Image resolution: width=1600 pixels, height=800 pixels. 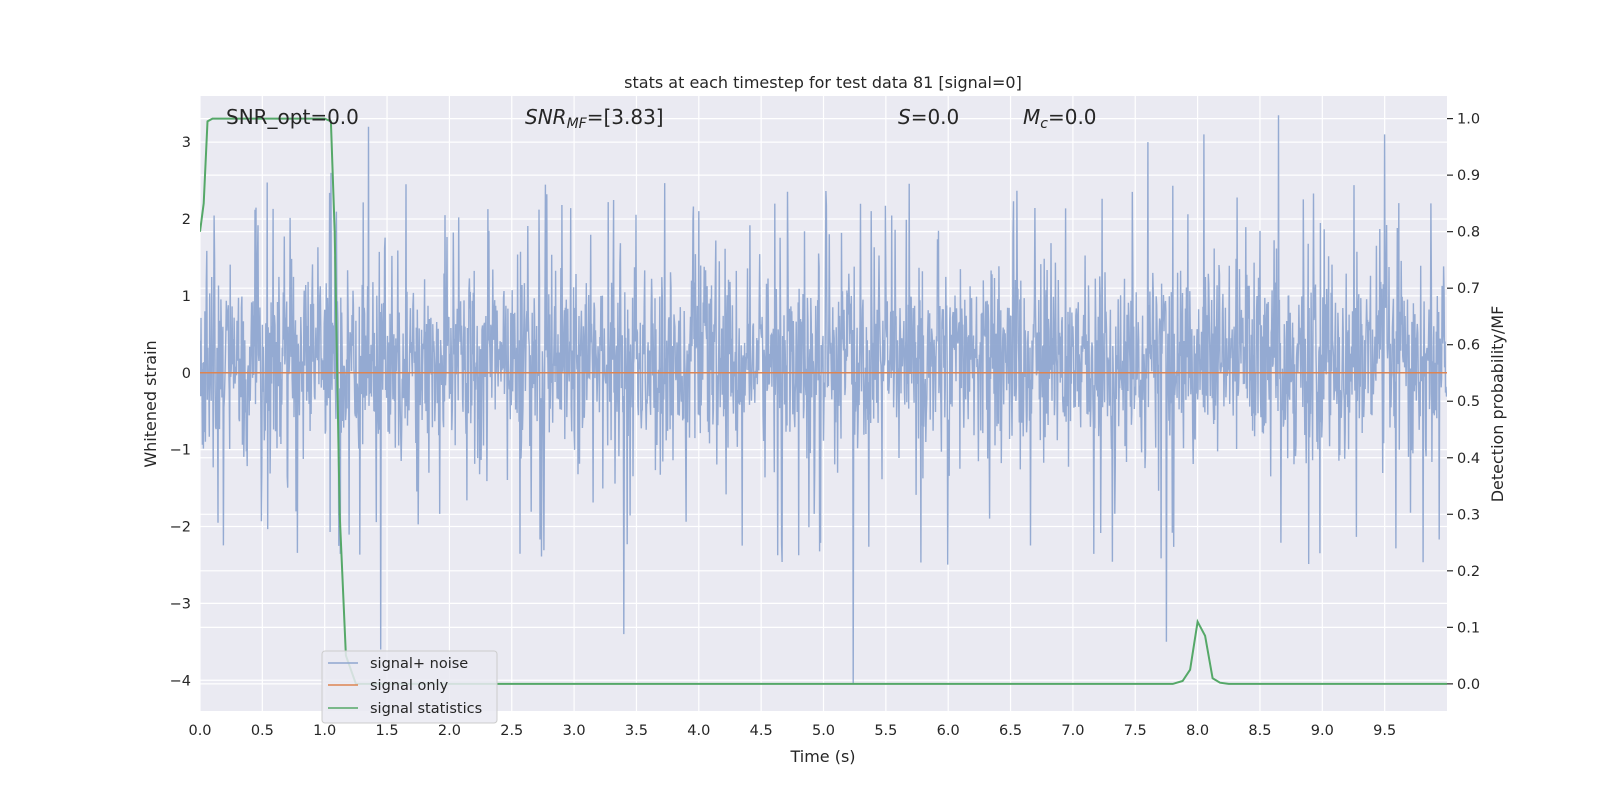 I want to click on annotation-mc: Mc=0.0, so click(x=1060, y=118).